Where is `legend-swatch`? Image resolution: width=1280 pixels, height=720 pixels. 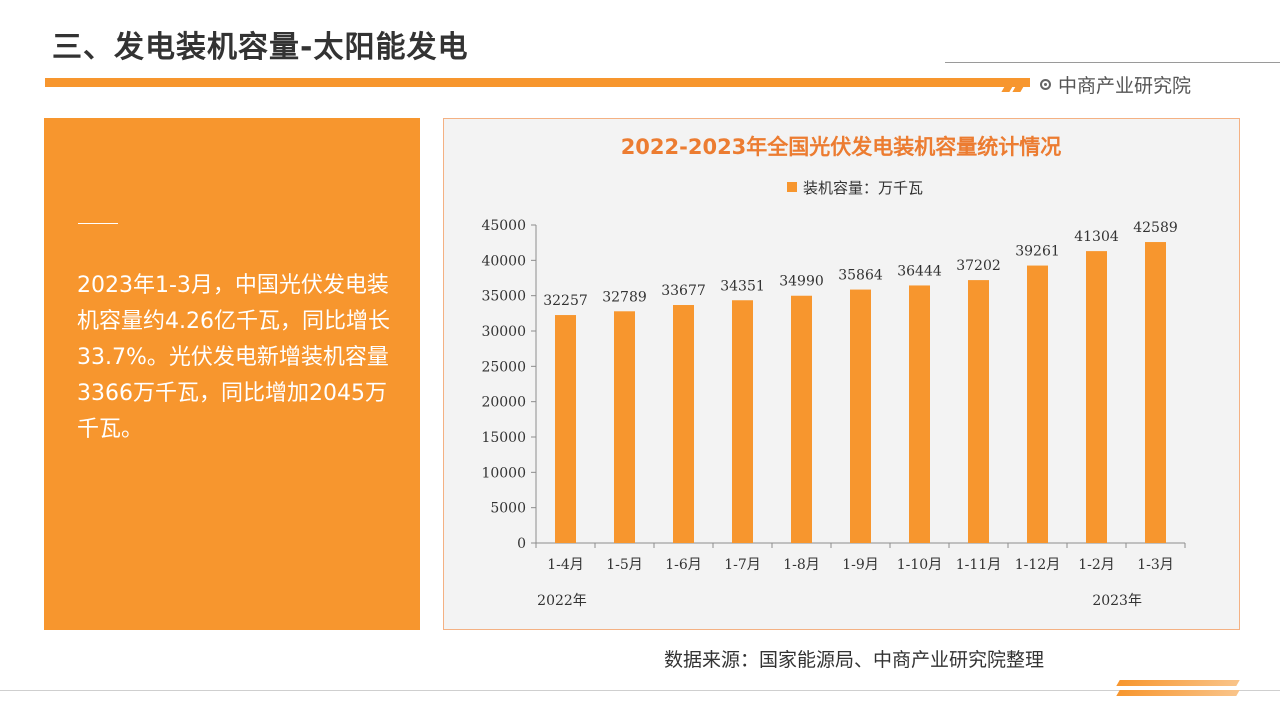
legend-swatch is located at coordinates (792, 187).